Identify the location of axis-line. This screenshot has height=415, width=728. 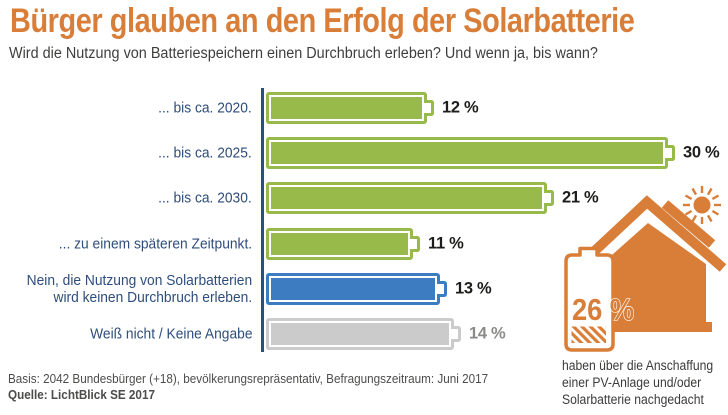
(262, 220).